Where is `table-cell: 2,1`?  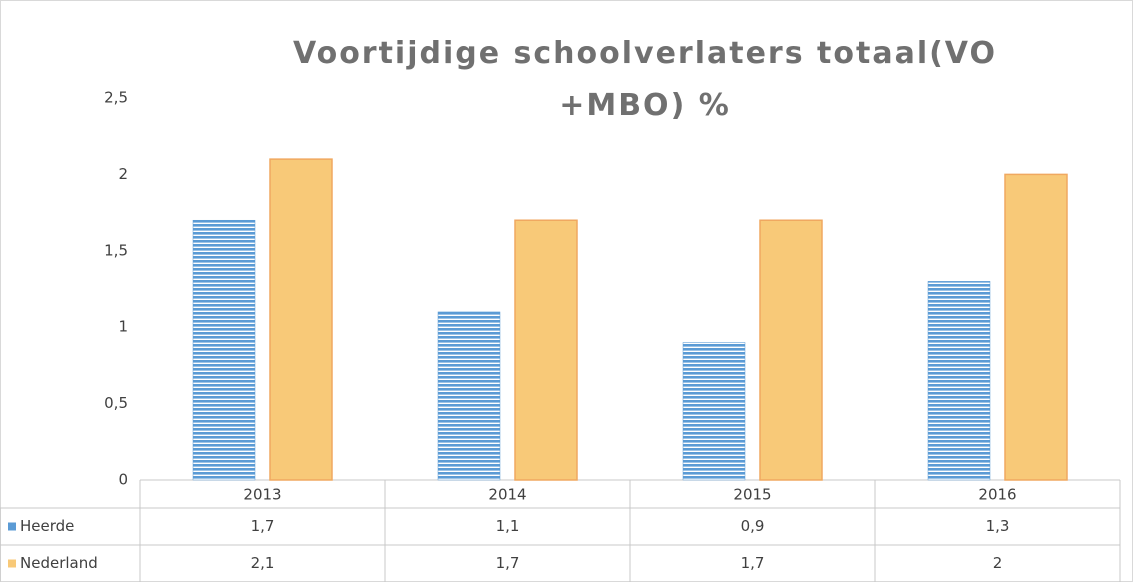 table-cell: 2,1 is located at coordinates (263, 563).